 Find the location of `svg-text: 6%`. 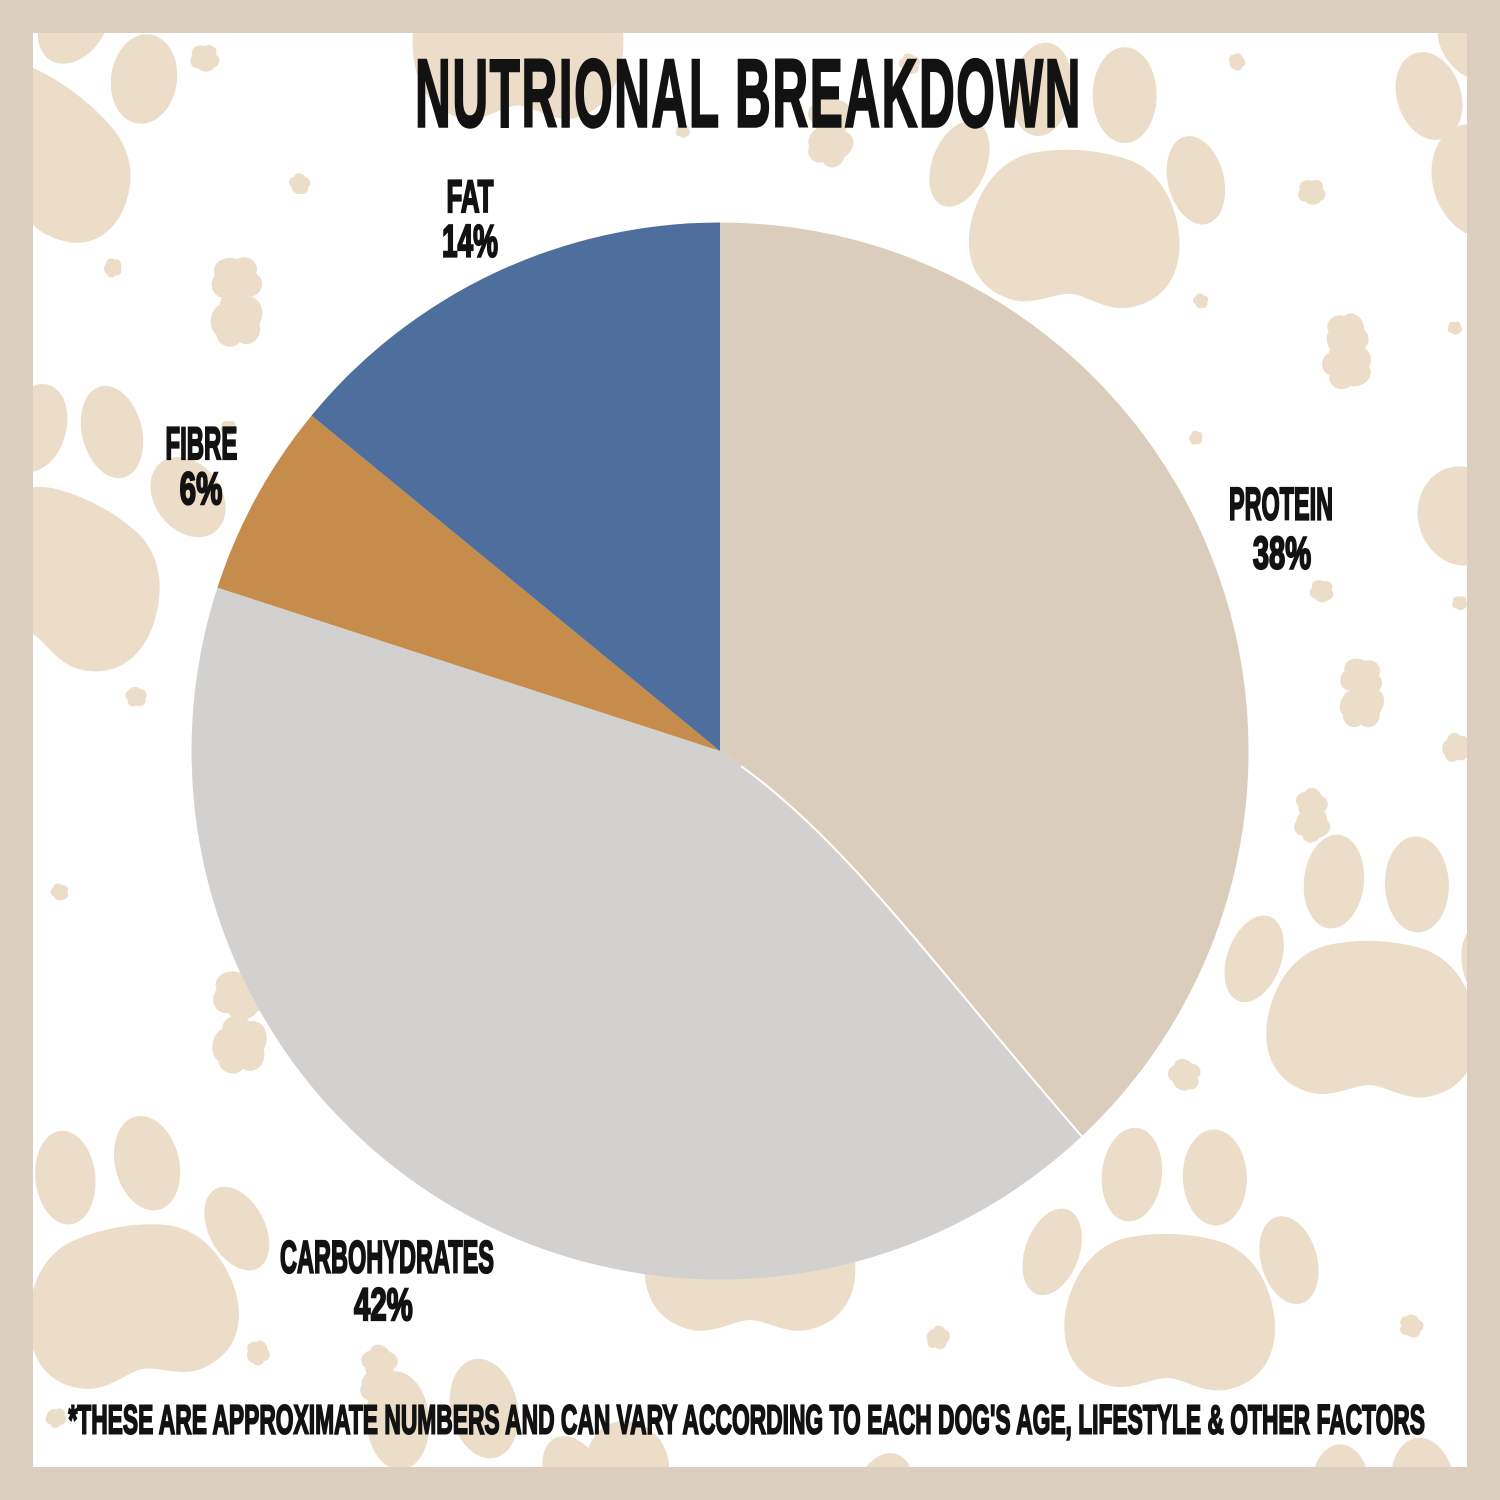

svg-text: 6% is located at coordinates (201, 488).